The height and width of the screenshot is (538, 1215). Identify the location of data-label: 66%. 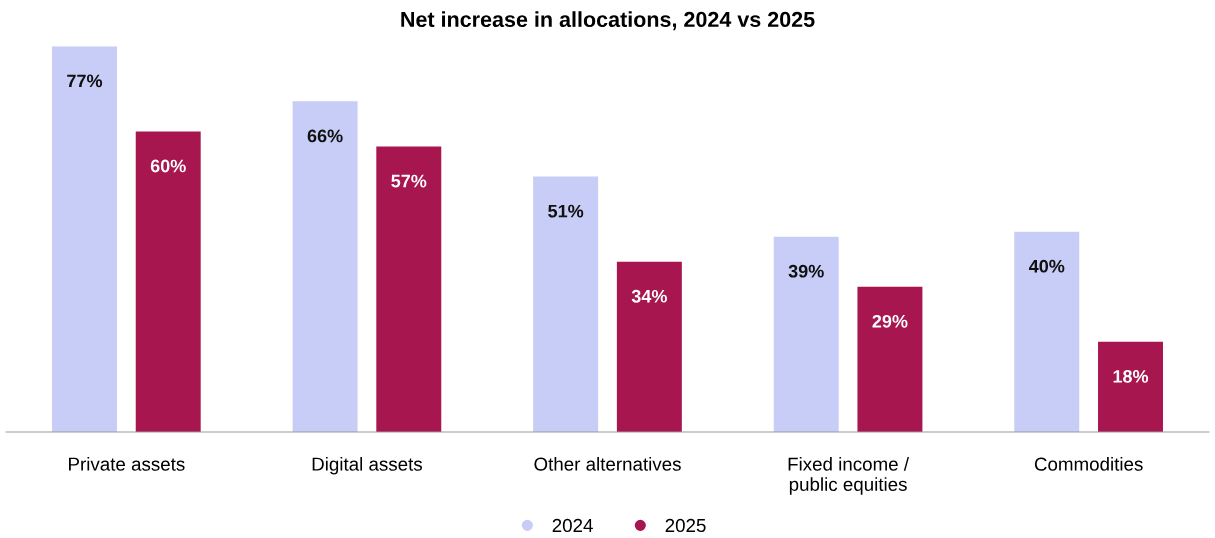
(325, 136).